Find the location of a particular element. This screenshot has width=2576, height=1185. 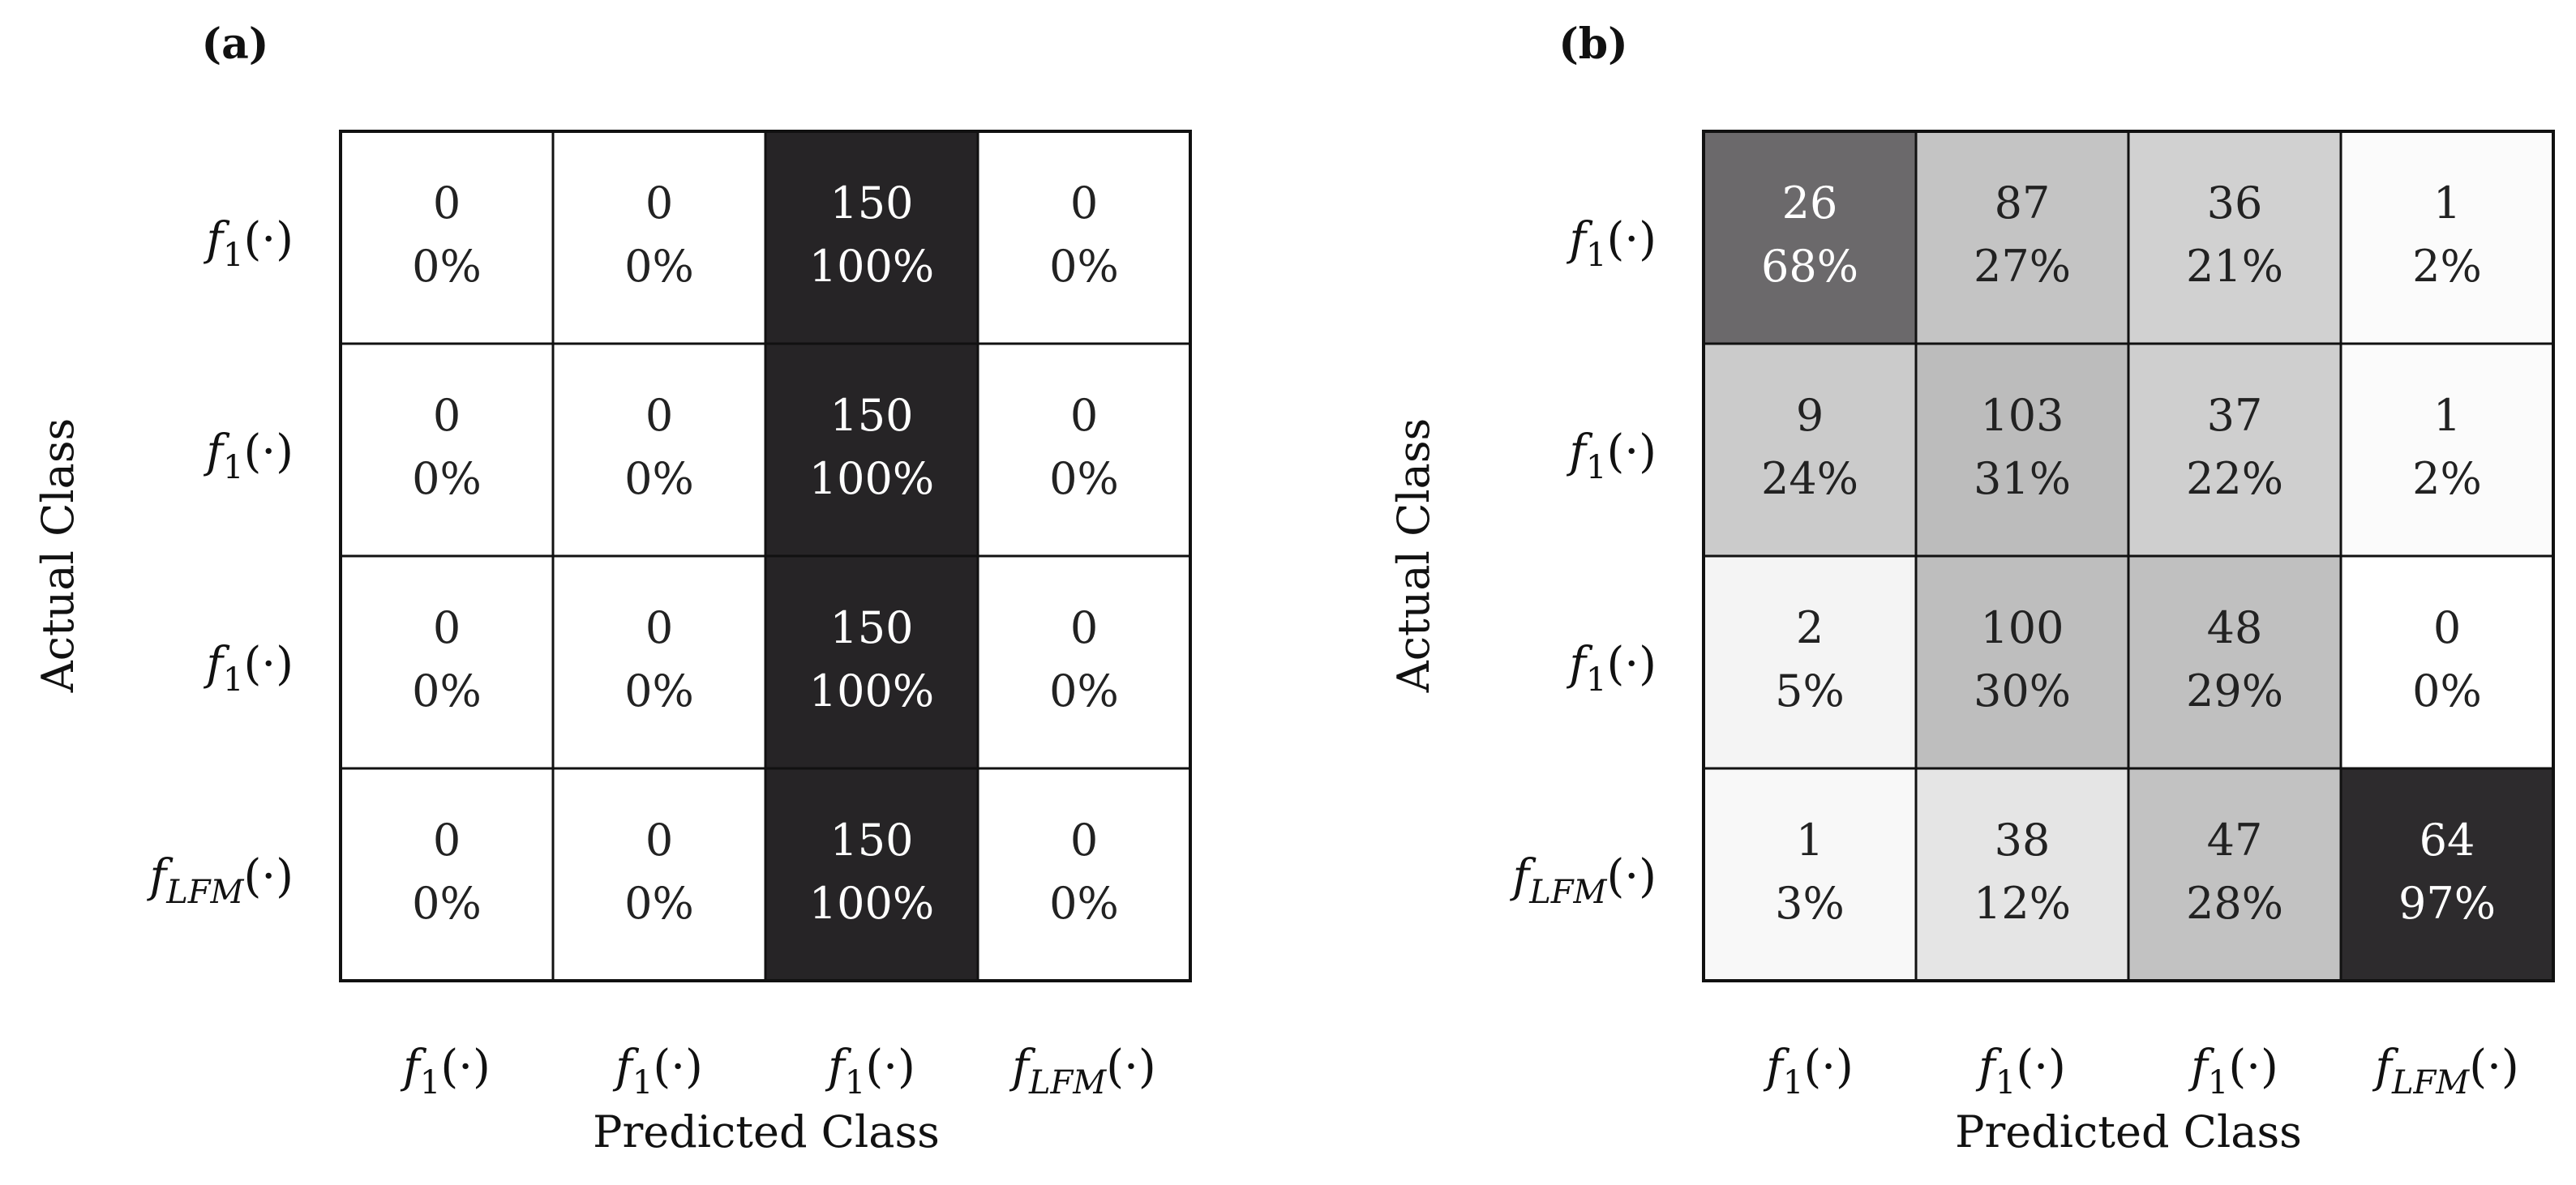

cell-percent: 97% is located at coordinates (2447, 903).